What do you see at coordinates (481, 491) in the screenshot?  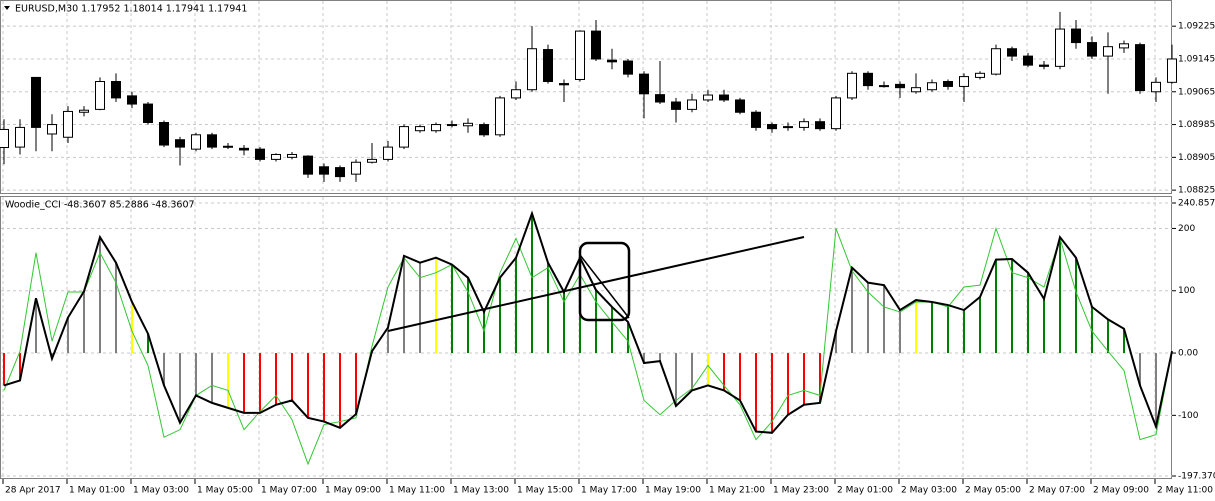 I see `x-tick-label: 1 May 13:00` at bounding box center [481, 491].